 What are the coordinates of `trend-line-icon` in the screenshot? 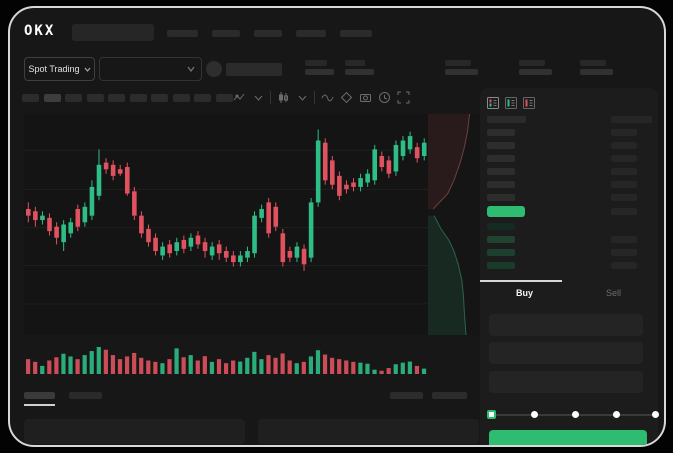 It's located at (239, 97).